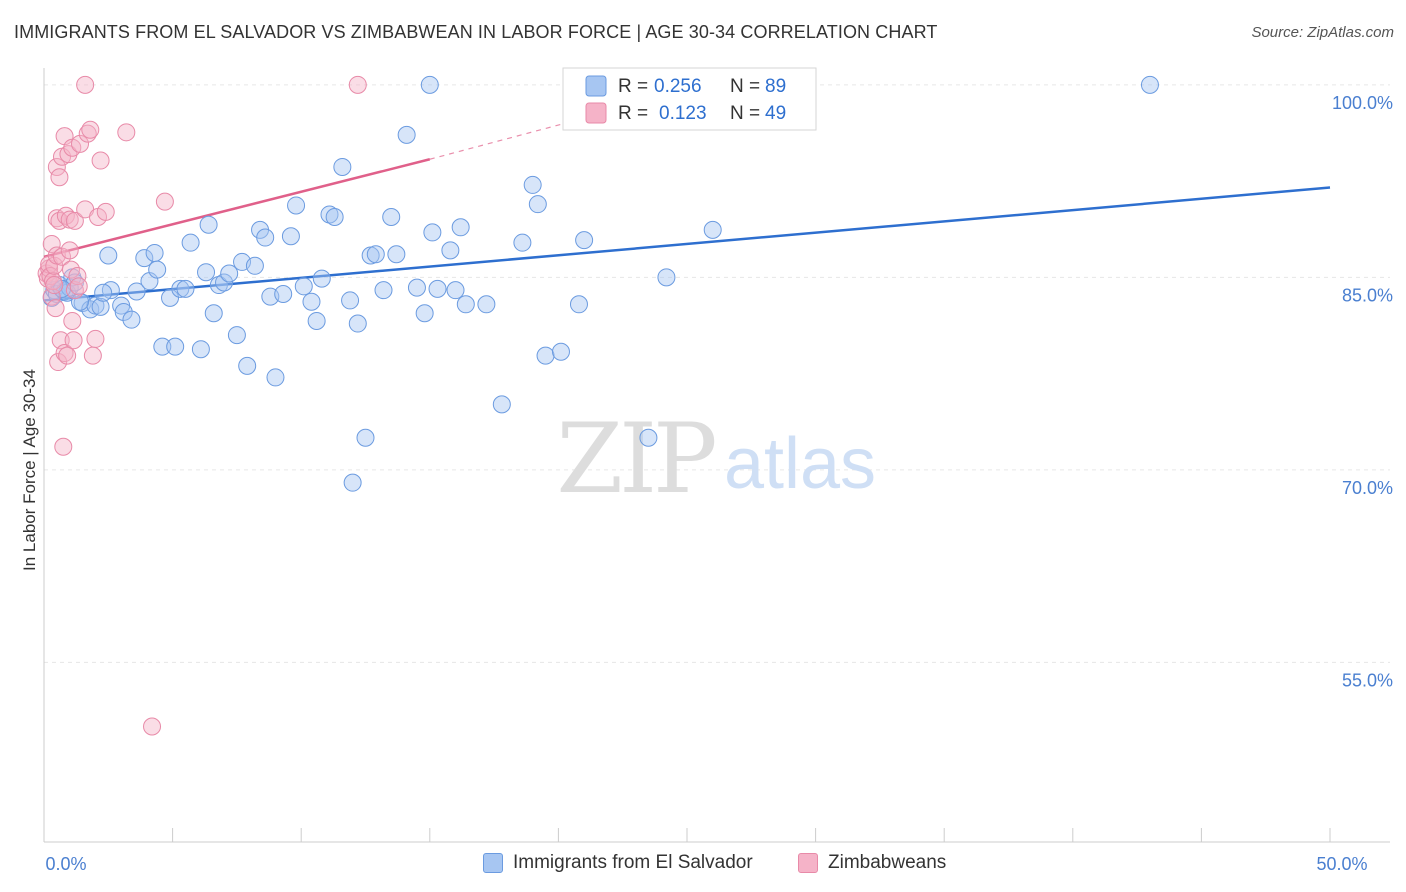 This screenshot has height=892, width=1406. I want to click on trend-line-el-salvador, so click(687, 244).